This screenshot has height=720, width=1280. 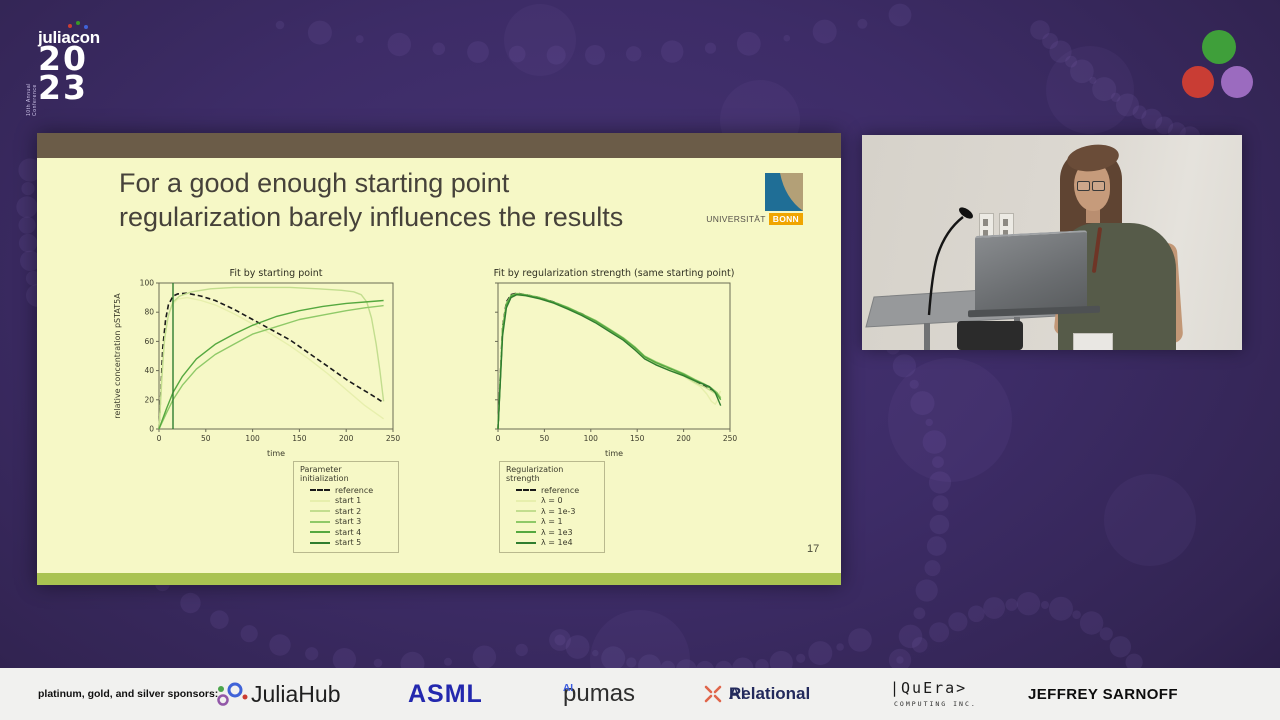 What do you see at coordinates (78, 23) in the screenshot?
I see `julia-green-dot-icon` at bounding box center [78, 23].